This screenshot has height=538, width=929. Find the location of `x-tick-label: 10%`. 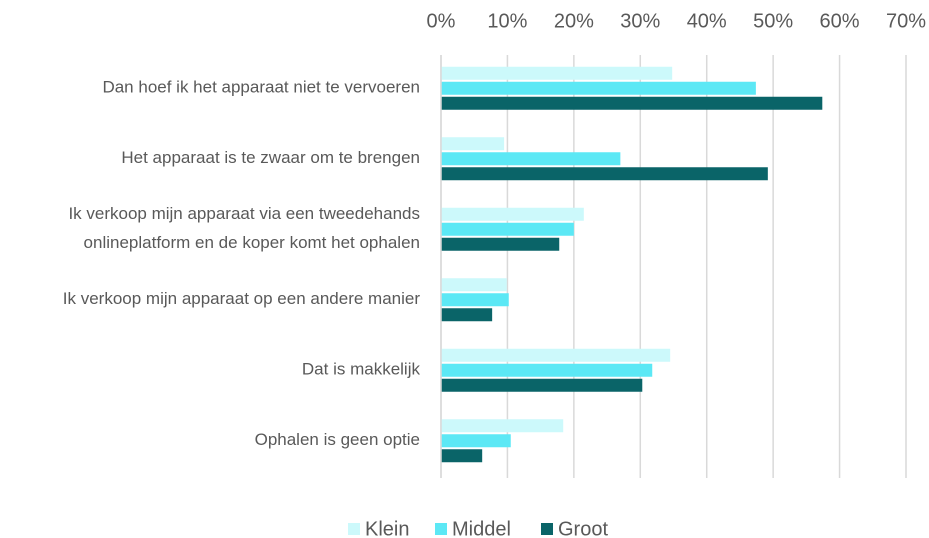

x-tick-label: 10% is located at coordinates (507, 21).